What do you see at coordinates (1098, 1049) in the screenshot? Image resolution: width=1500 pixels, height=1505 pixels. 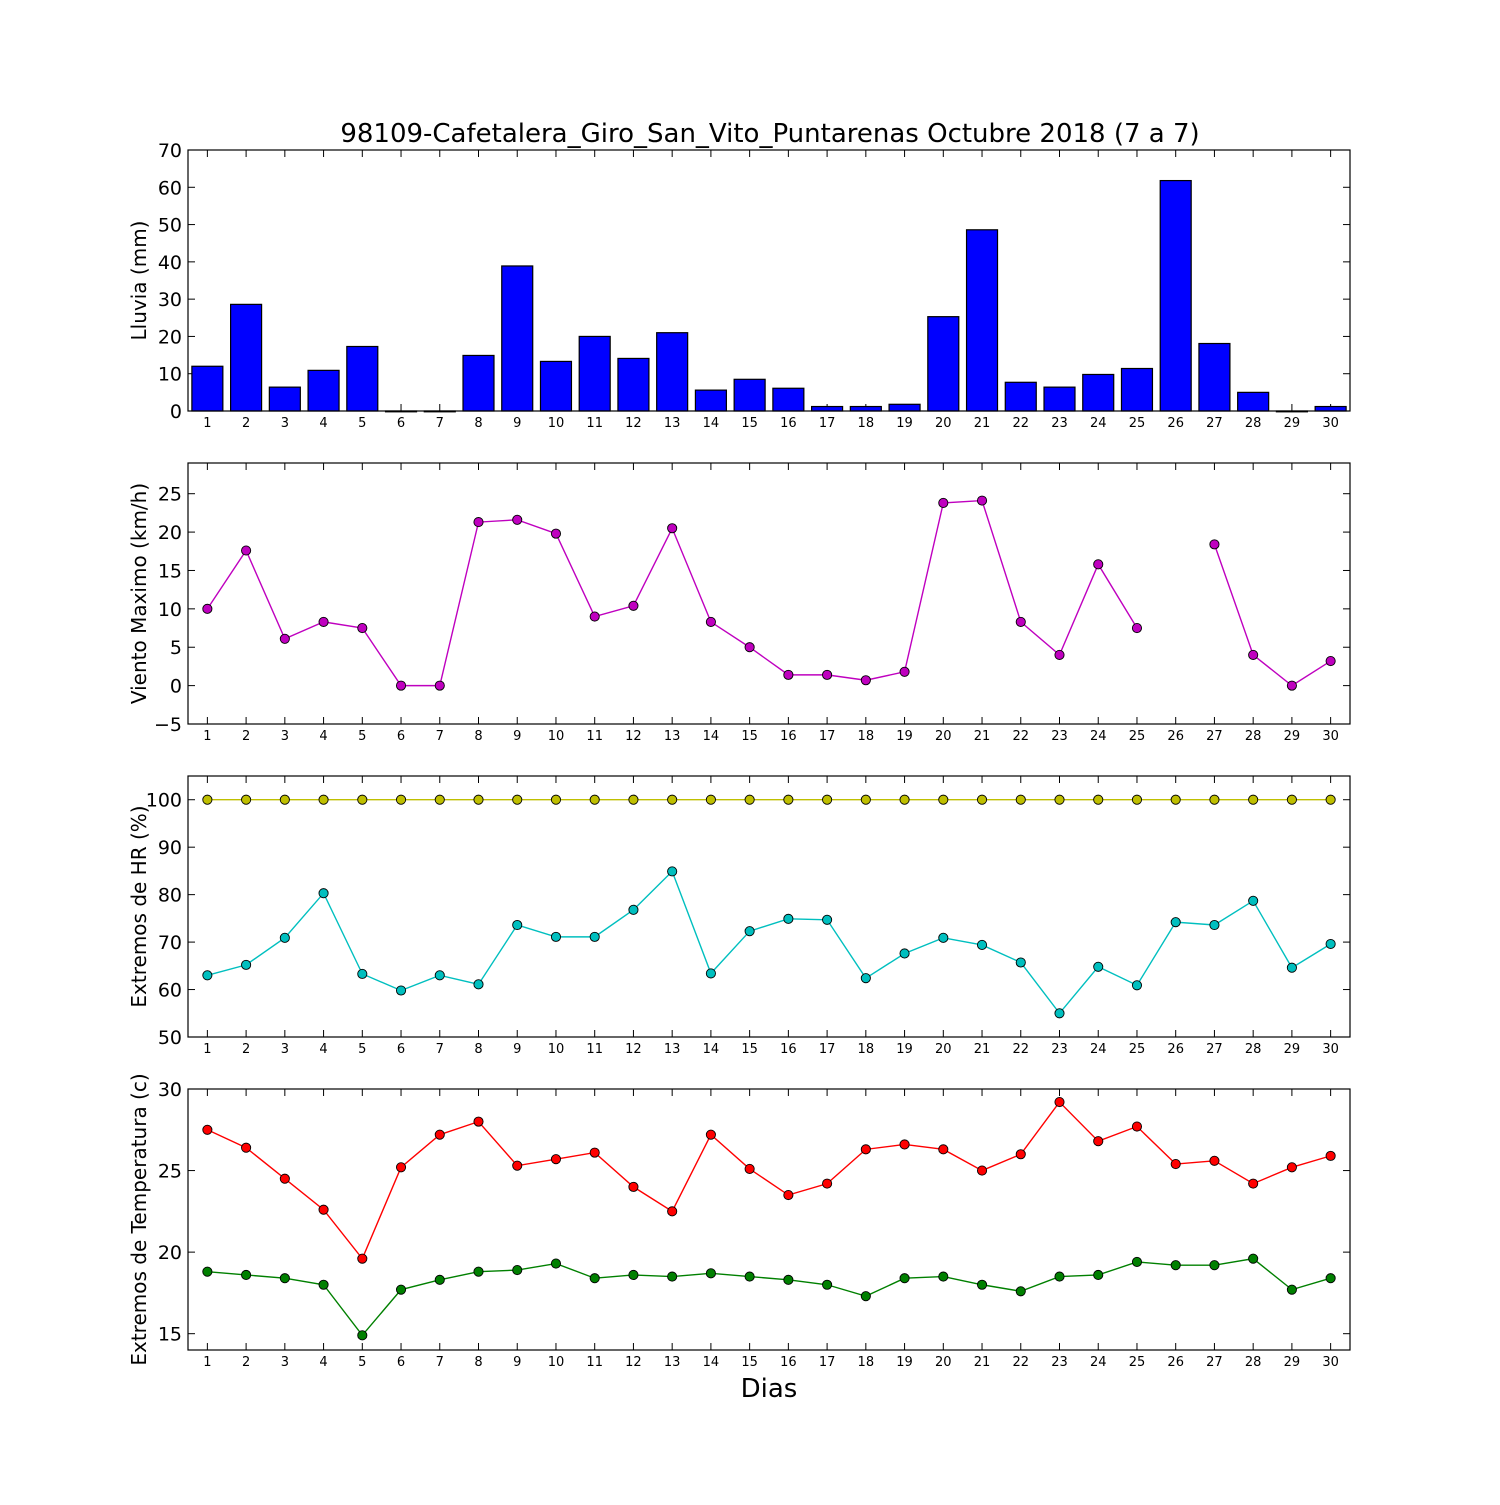 I see `hr-xtick-label: 24` at bounding box center [1098, 1049].